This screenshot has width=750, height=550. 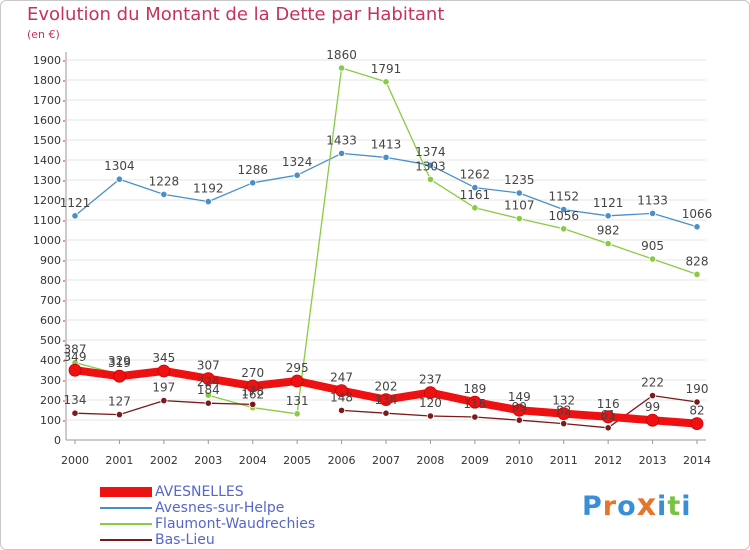 What do you see at coordinates (342, 460) in the screenshot?
I see `x-tick-label: 2006` at bounding box center [342, 460].